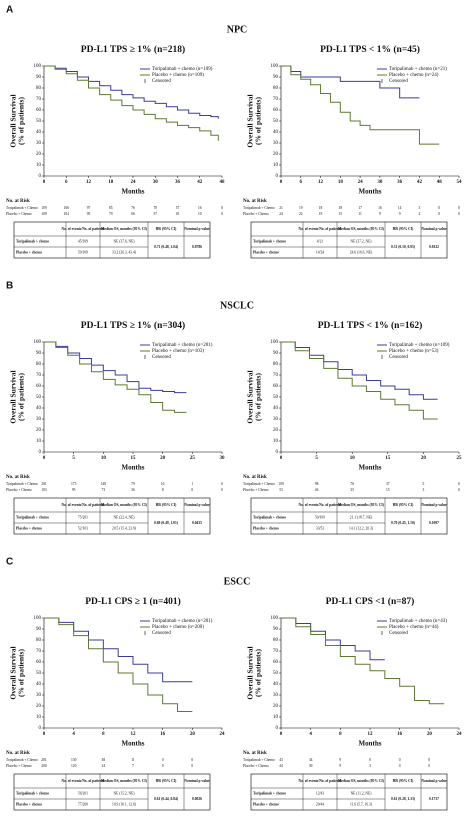 The height and width of the screenshot is (828, 474). I want to click on risk-value: 15, so click(341, 214).